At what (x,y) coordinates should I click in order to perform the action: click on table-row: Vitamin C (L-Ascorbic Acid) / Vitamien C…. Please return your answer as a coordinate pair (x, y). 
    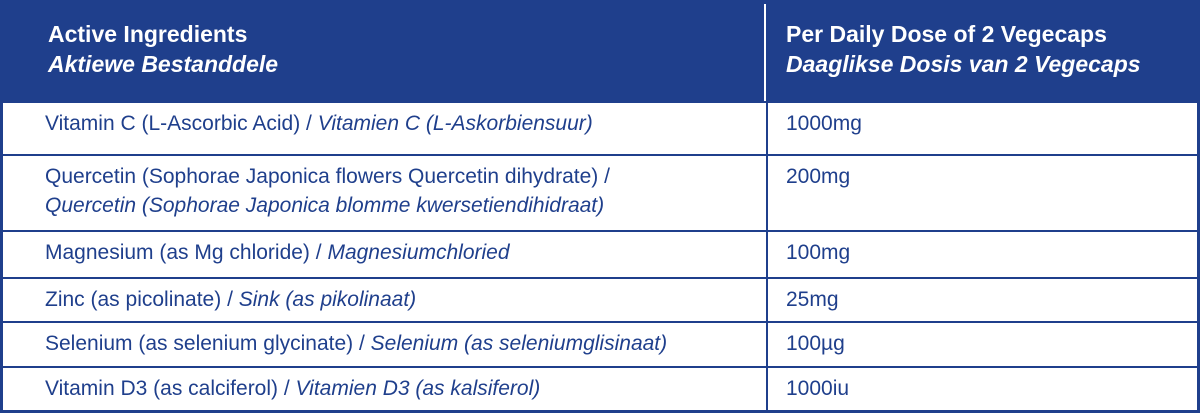
    Looking at the image, I should click on (600, 127).